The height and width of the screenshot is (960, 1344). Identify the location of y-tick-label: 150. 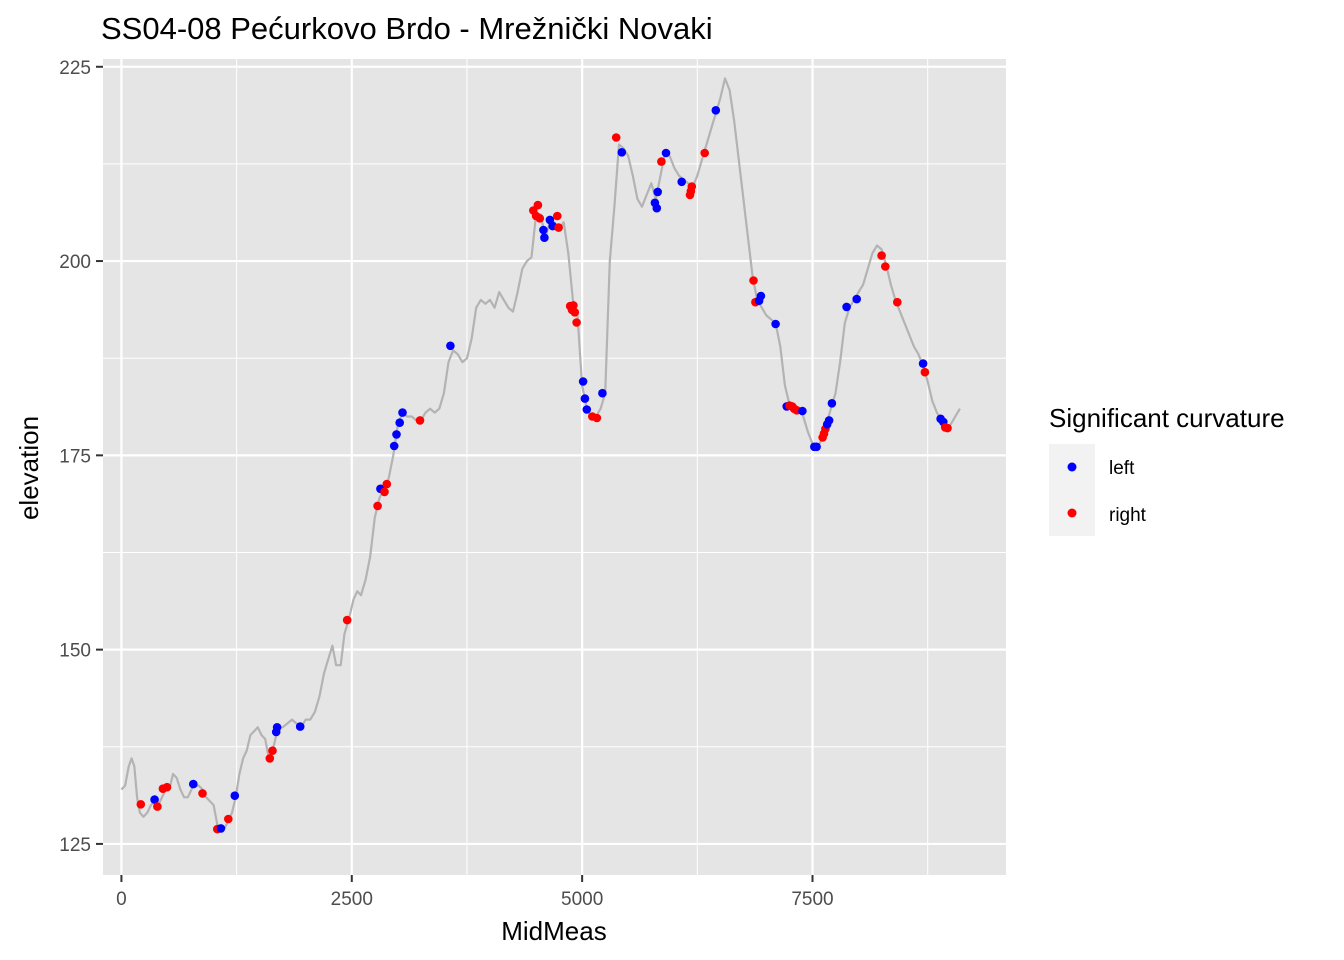
(75, 651).